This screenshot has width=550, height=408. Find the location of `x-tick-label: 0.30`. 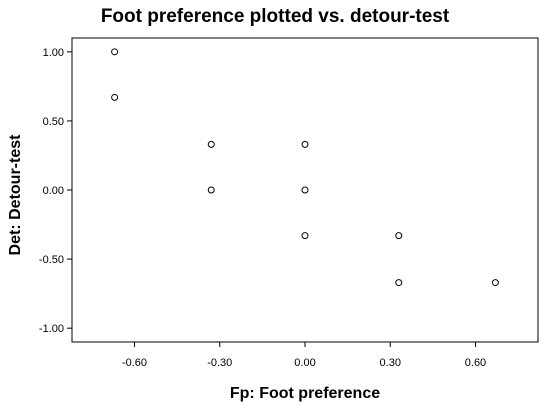

x-tick-label: 0.30 is located at coordinates (390, 363).